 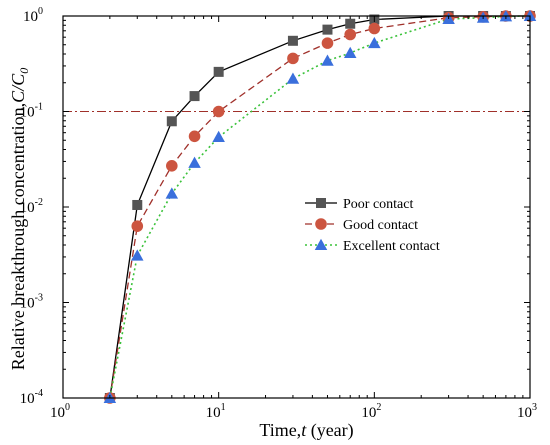 I want to click on legend-label: Poor contact, so click(x=378, y=204).